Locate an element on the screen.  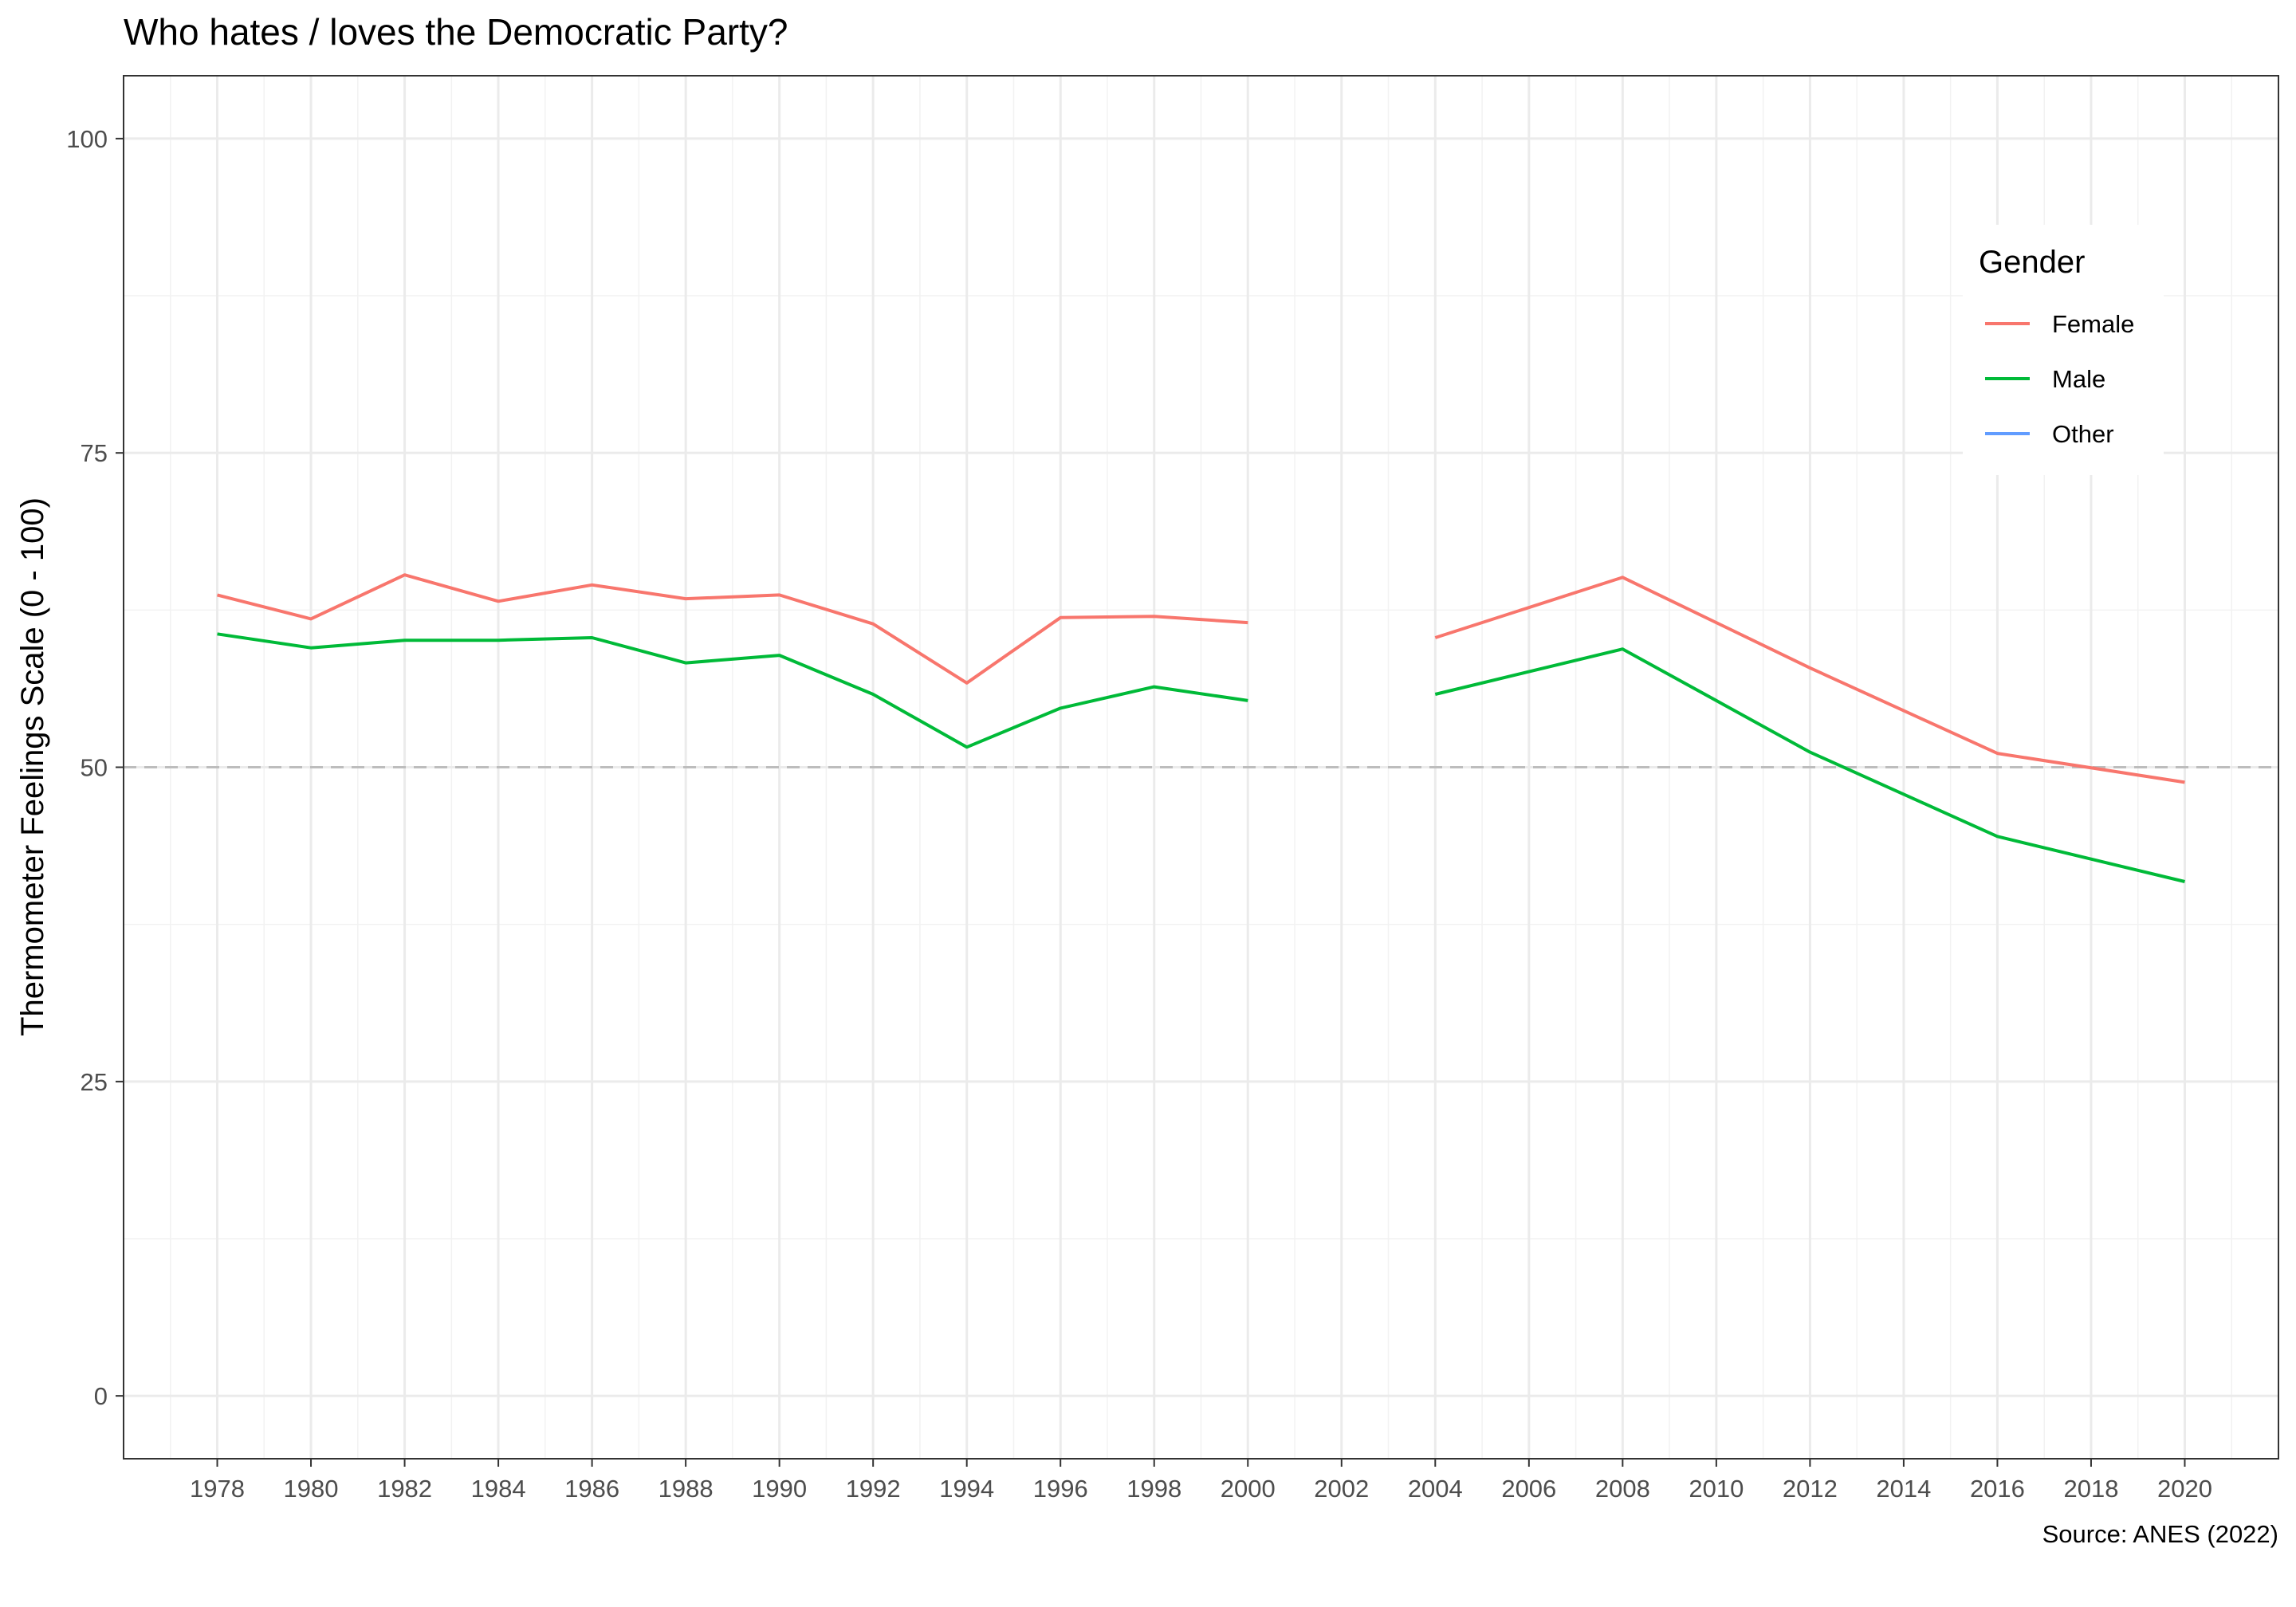
chart-caption: Source: ANES (2022) is located at coordinates (2160, 1534).